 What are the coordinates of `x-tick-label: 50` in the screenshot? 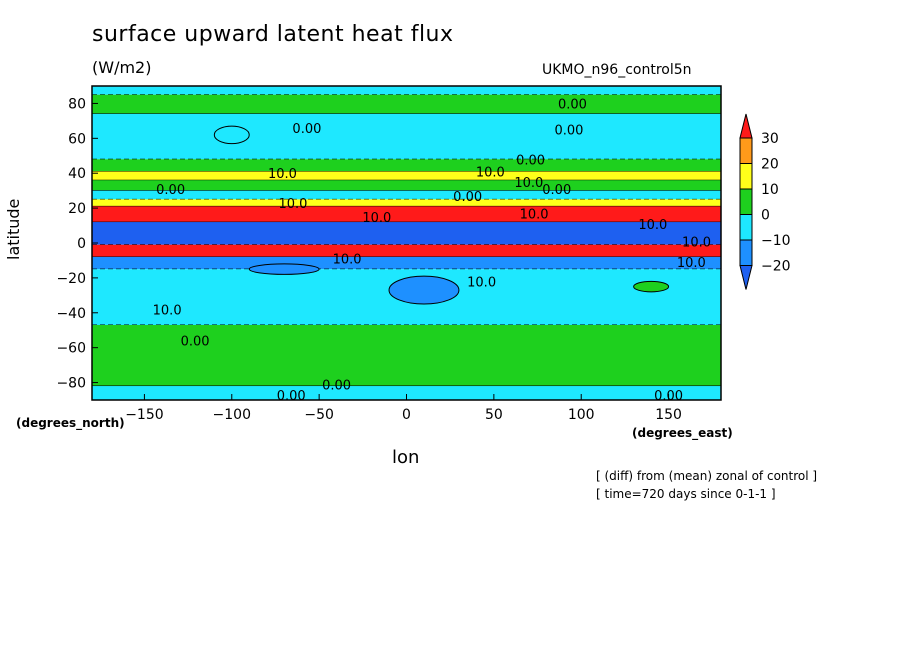 It's located at (494, 415).